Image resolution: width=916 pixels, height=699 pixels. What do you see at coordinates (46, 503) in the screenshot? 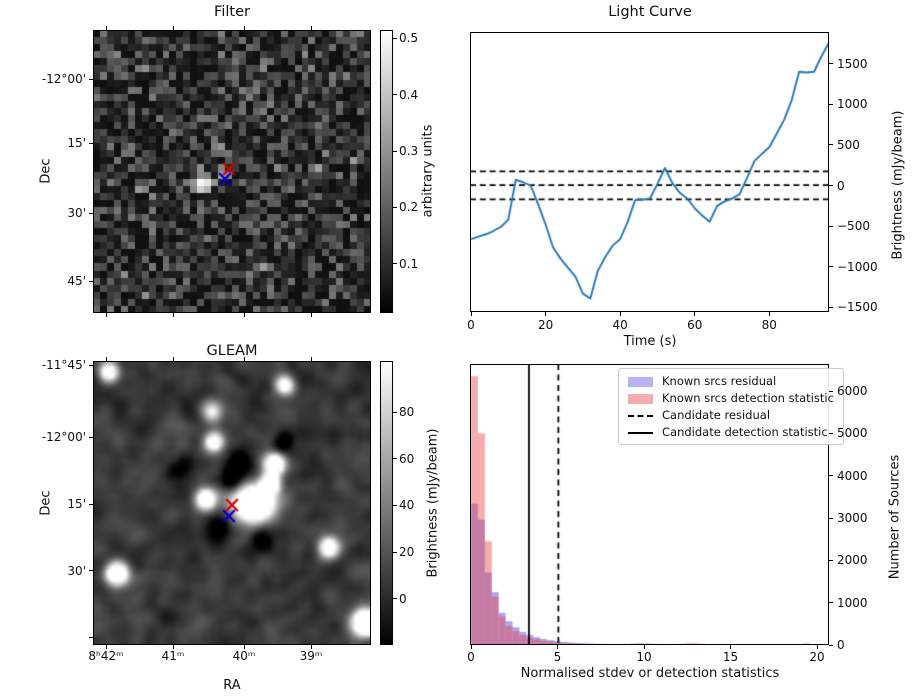
I see `gleam-ylabel: Dec` at bounding box center [46, 503].